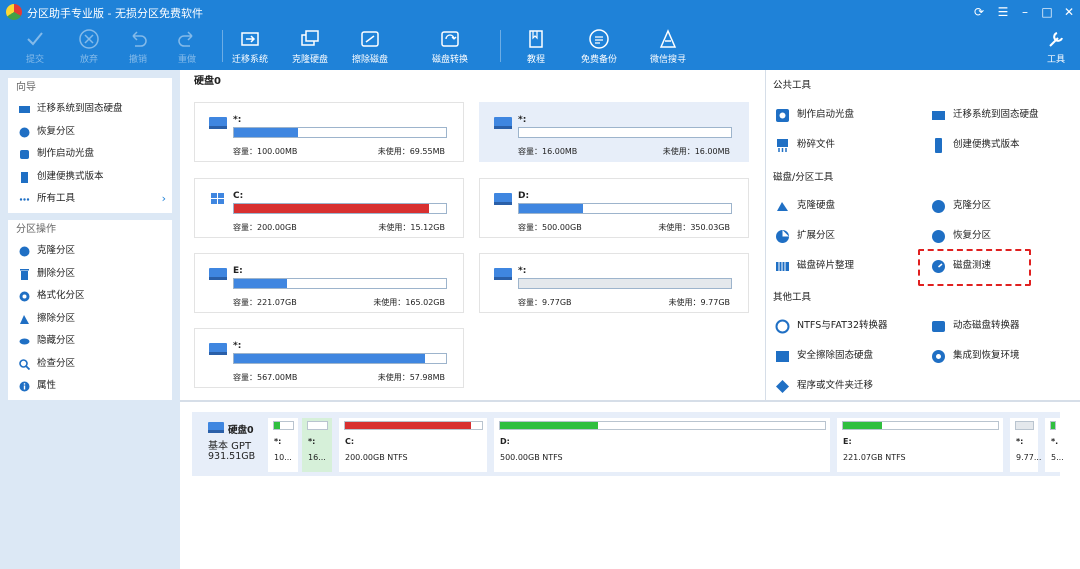 The image size is (1080, 569). What do you see at coordinates (350, 441) in the screenshot?
I see `segment-name: C:` at bounding box center [350, 441].